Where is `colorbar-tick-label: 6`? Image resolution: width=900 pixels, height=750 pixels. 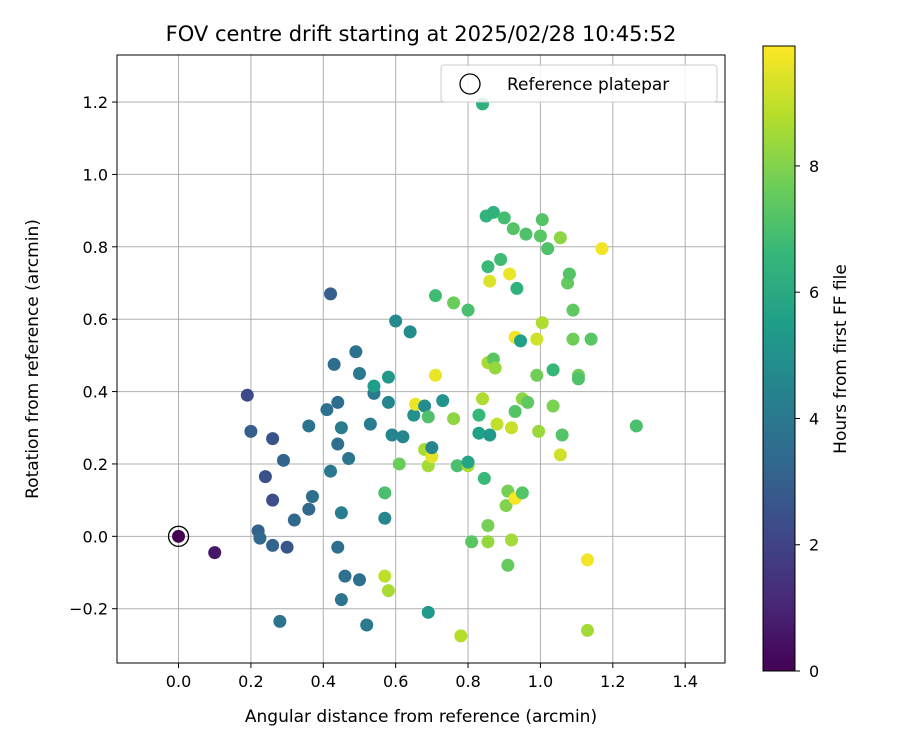
colorbar-tick-label: 6 is located at coordinates (814, 292).